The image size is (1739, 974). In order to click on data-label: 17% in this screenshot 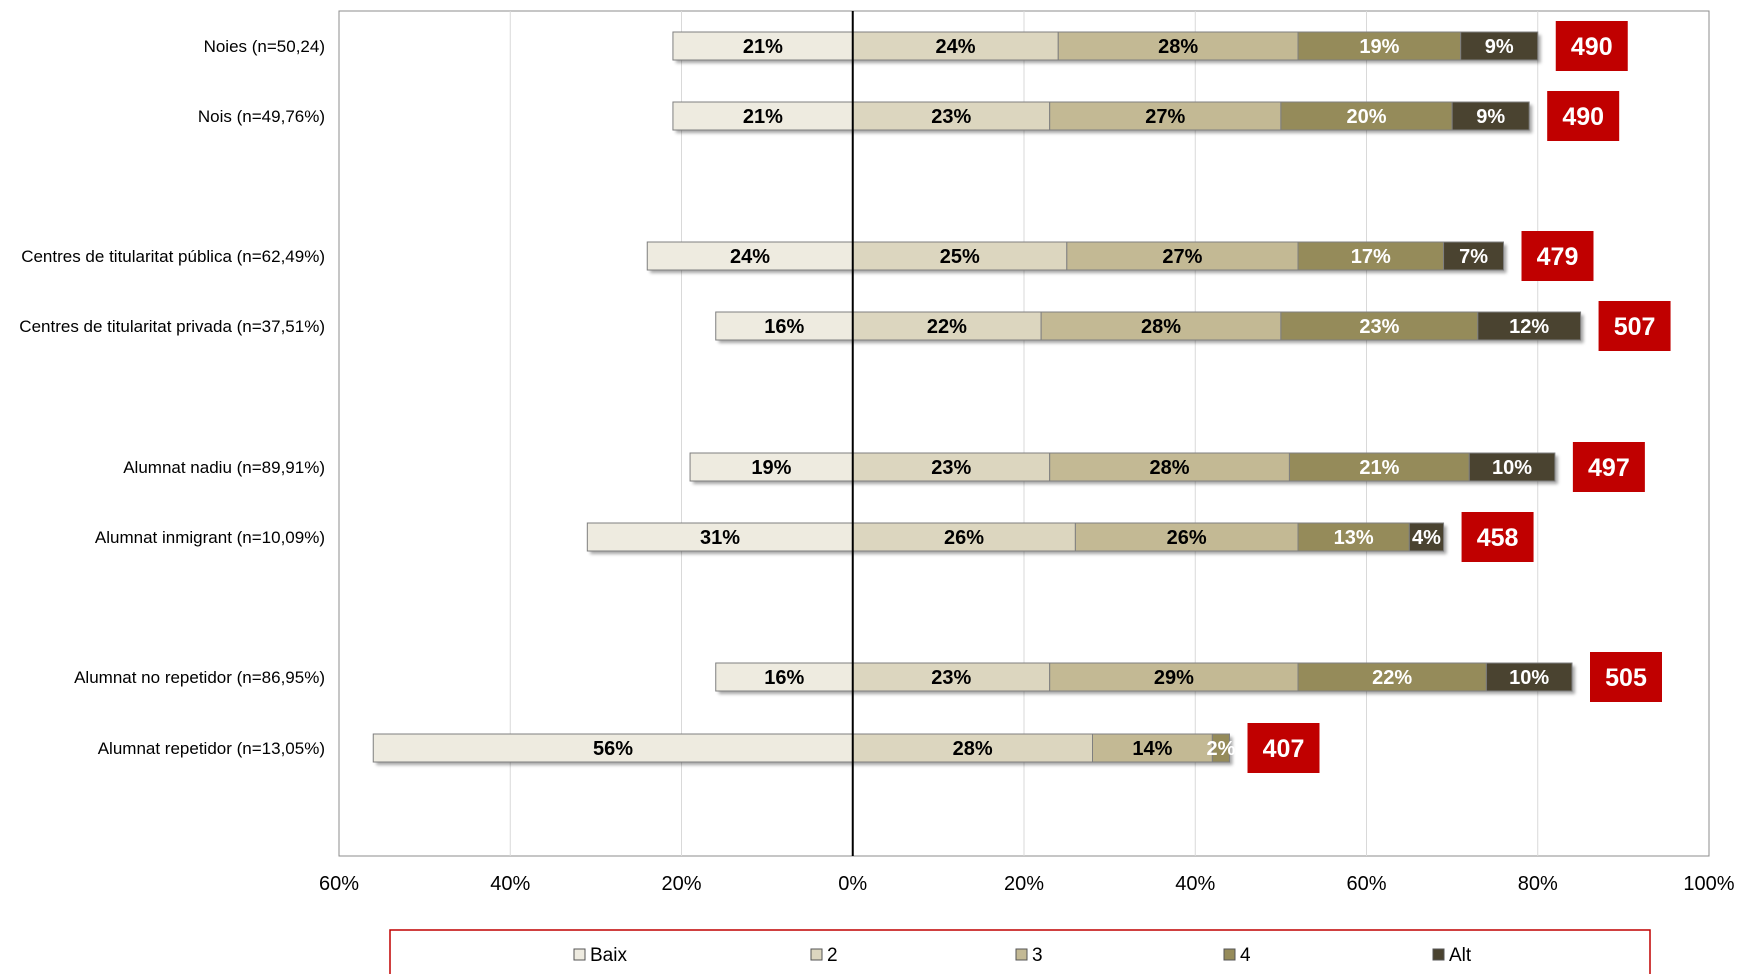, I will do `click(1371, 257)`.